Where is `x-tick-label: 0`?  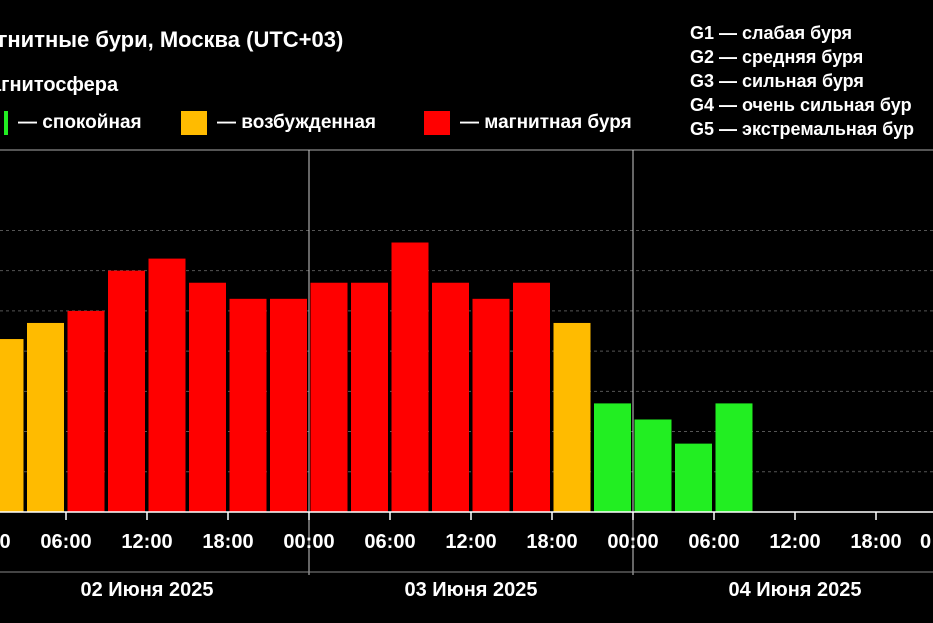
x-tick-label: 0 is located at coordinates (925, 542).